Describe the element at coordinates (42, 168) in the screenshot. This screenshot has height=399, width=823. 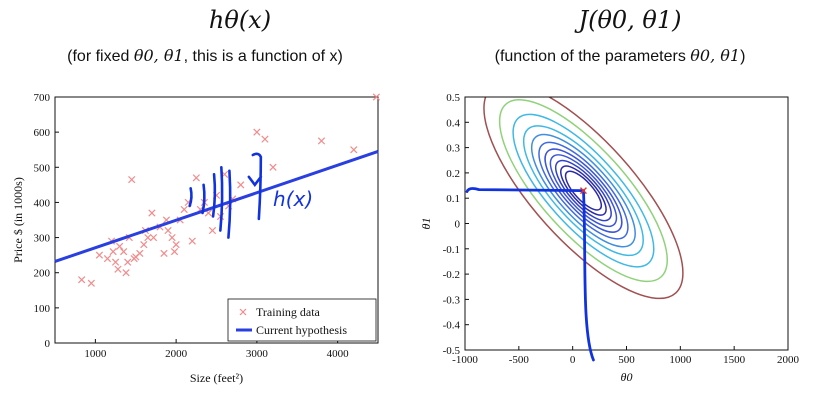
I see `y-tick-label: 500` at that location.